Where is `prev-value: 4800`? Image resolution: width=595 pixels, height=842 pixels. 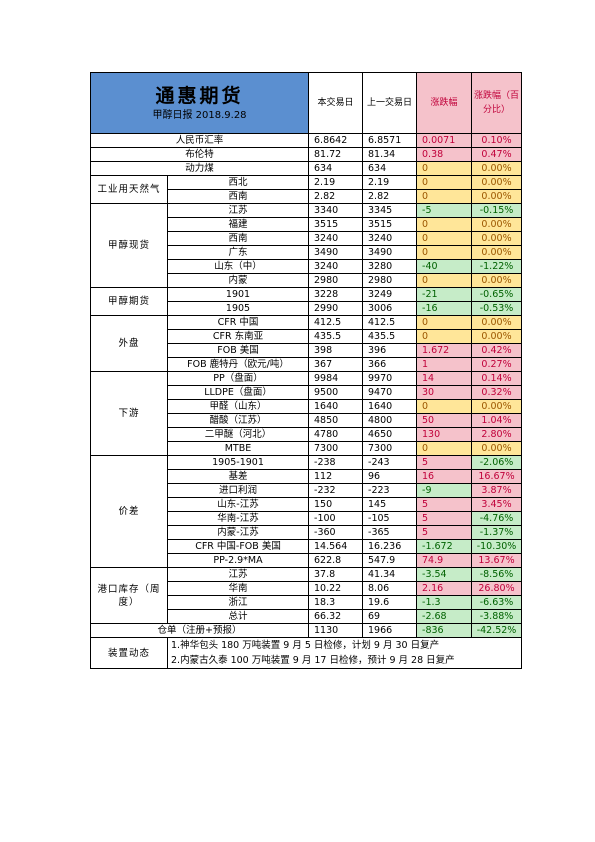
prev-value: 4800 is located at coordinates (390, 420).